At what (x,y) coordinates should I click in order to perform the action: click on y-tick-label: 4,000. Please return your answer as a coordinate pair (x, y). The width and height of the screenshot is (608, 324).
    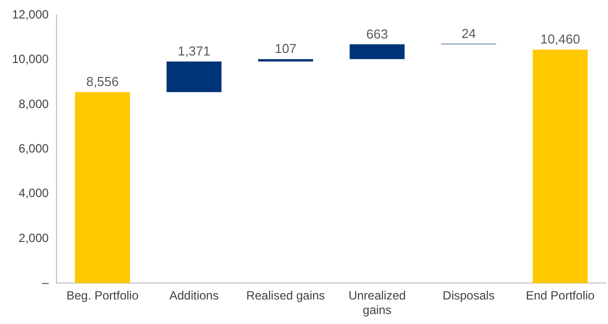
    Looking at the image, I should click on (34, 193).